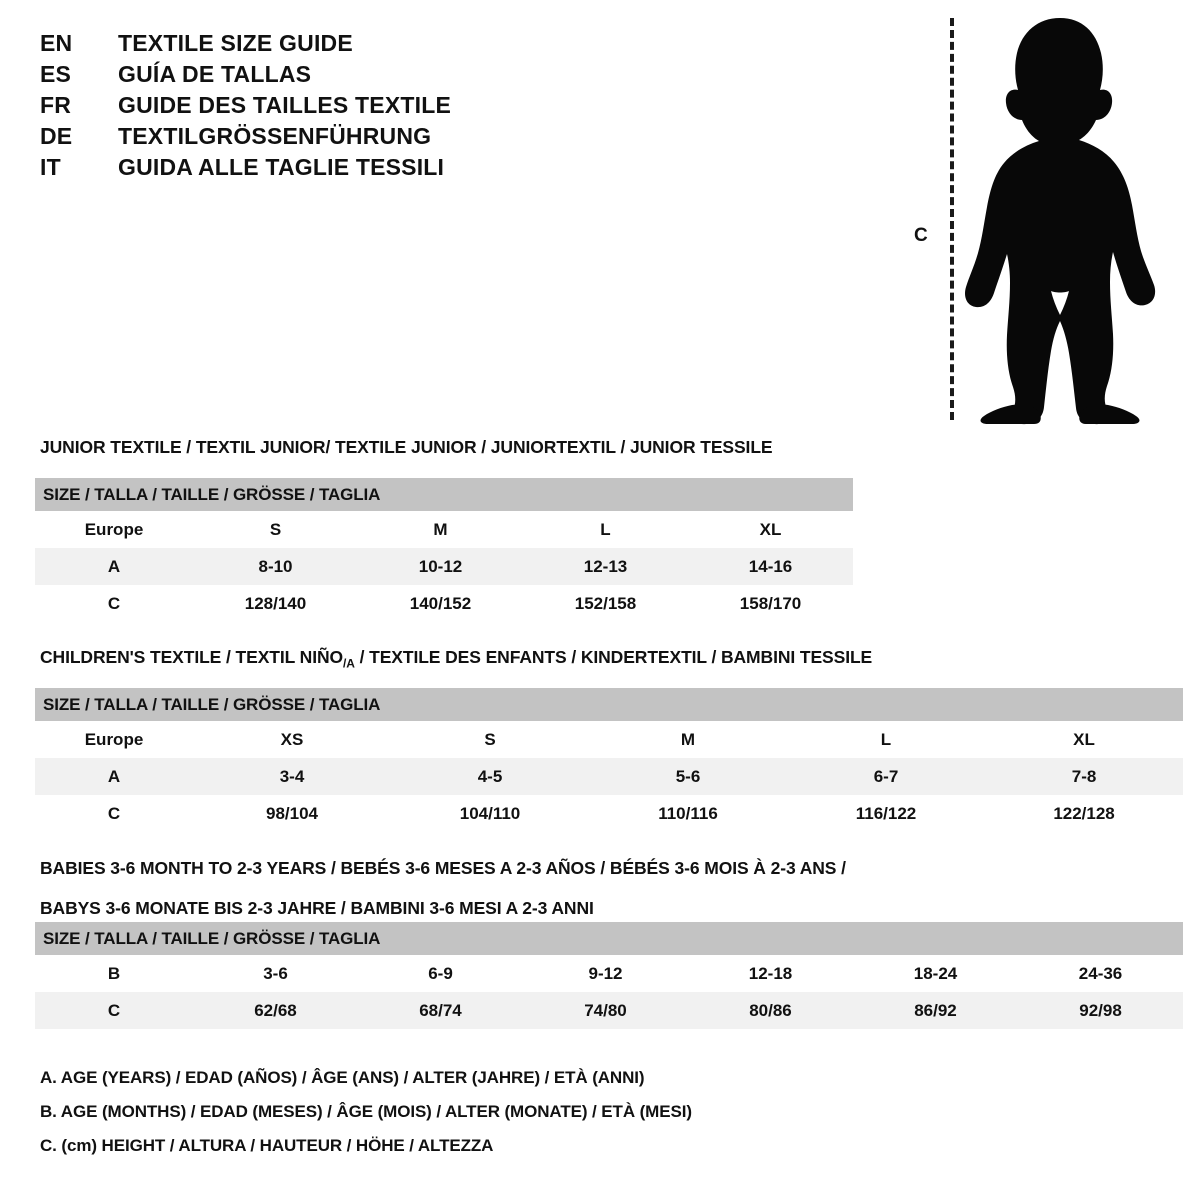 The image size is (1200, 1200). What do you see at coordinates (440, 973) in the screenshot?
I see `cell: 6-9` at bounding box center [440, 973].